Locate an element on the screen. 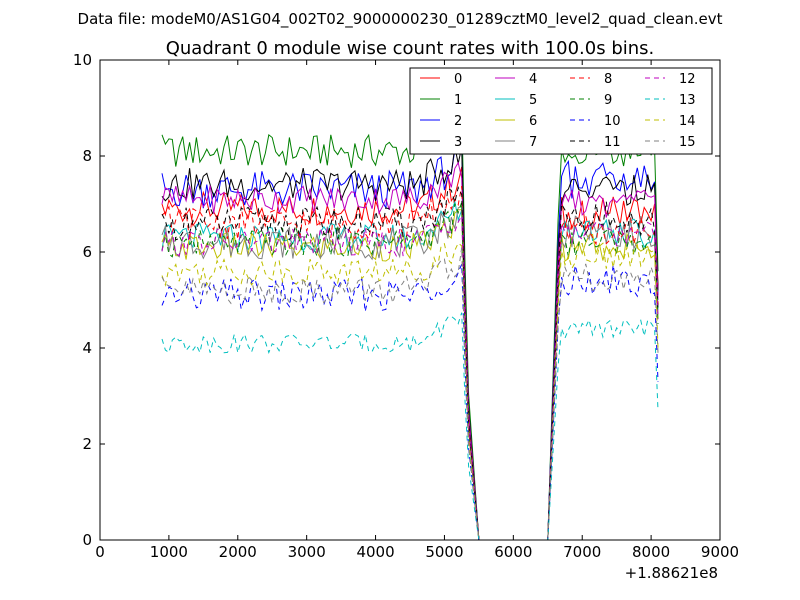 The image size is (800, 600). legend-label-15: 15 is located at coordinates (687, 142).